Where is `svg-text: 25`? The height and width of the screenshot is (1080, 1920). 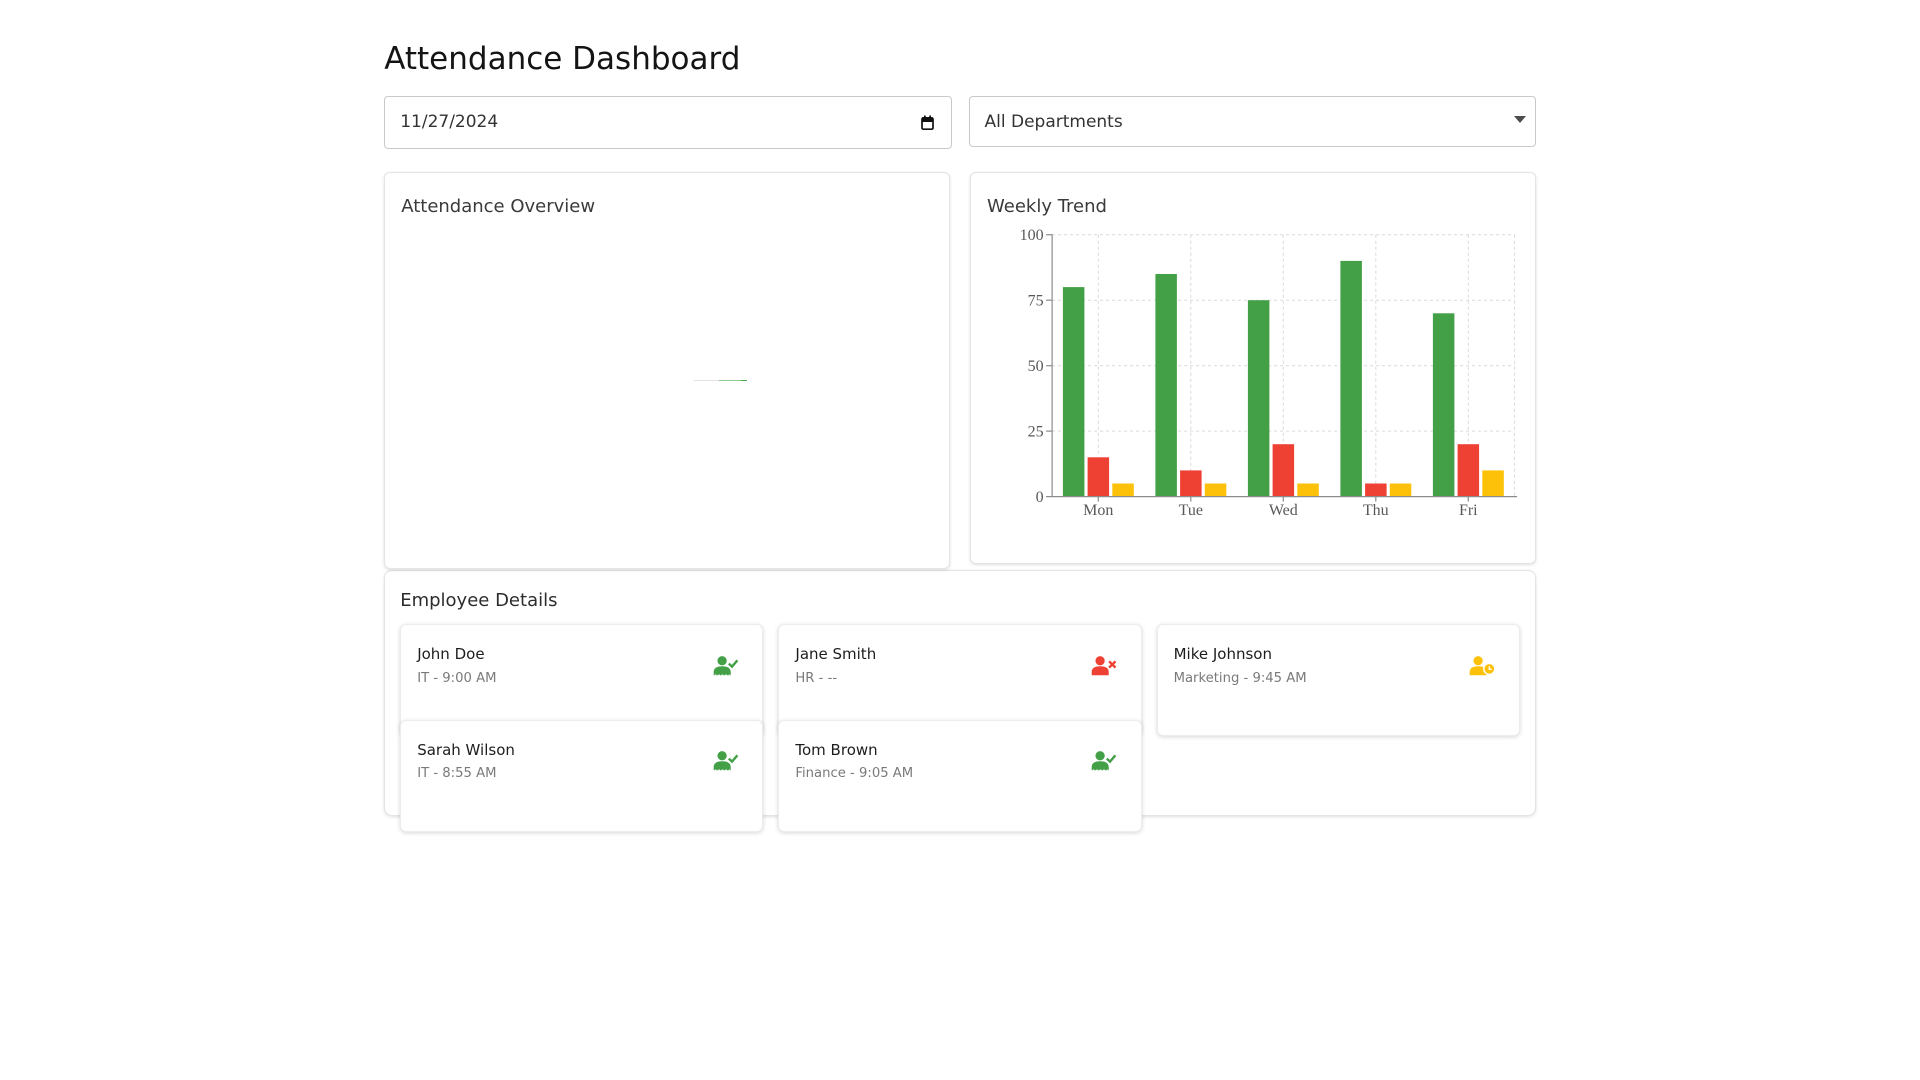 svg-text: 25 is located at coordinates (1036, 431).